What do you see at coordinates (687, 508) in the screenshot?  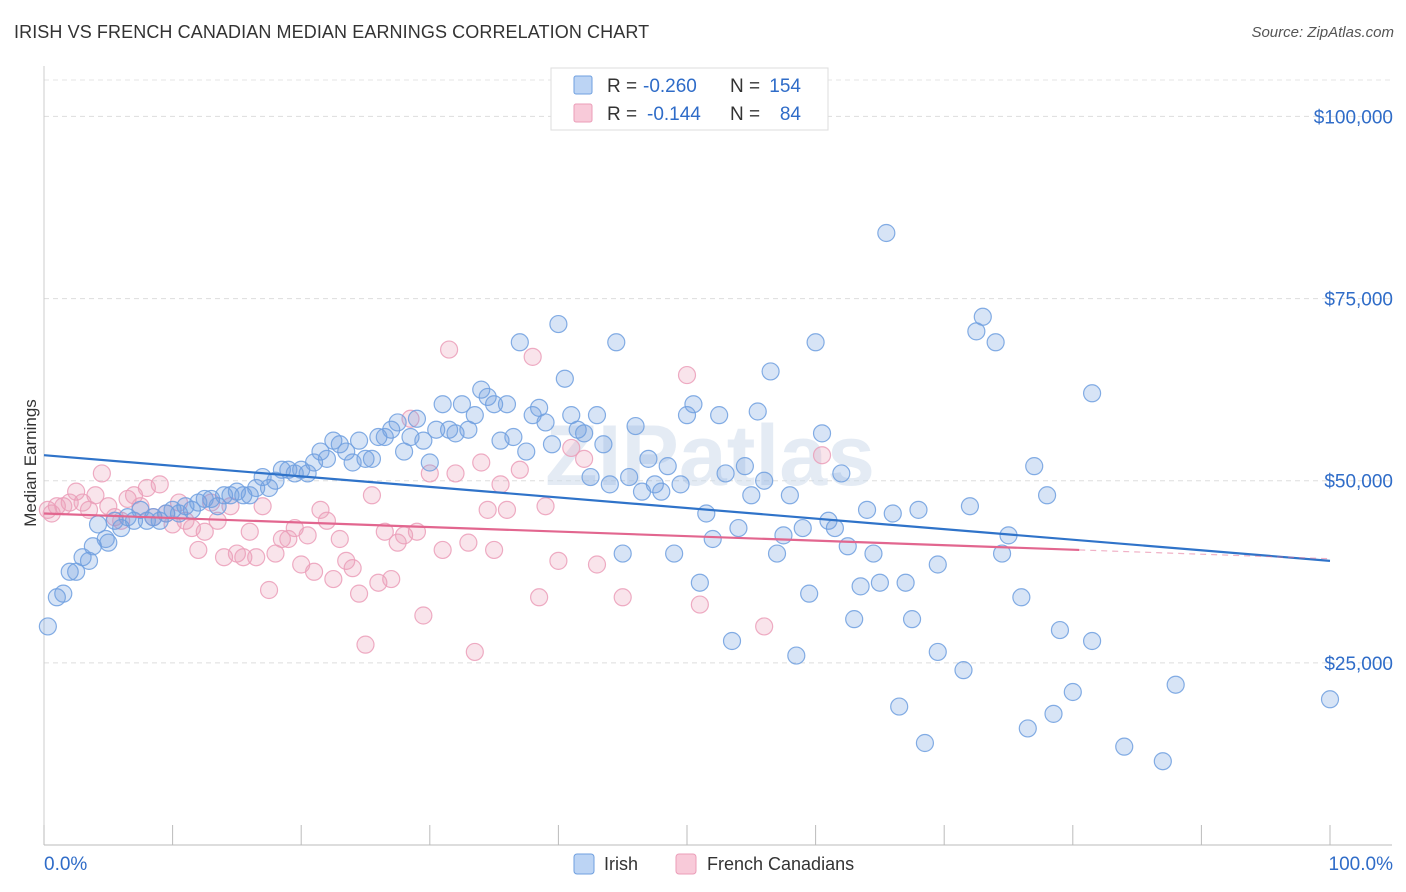 I see `irish-trend-line` at bounding box center [687, 508].